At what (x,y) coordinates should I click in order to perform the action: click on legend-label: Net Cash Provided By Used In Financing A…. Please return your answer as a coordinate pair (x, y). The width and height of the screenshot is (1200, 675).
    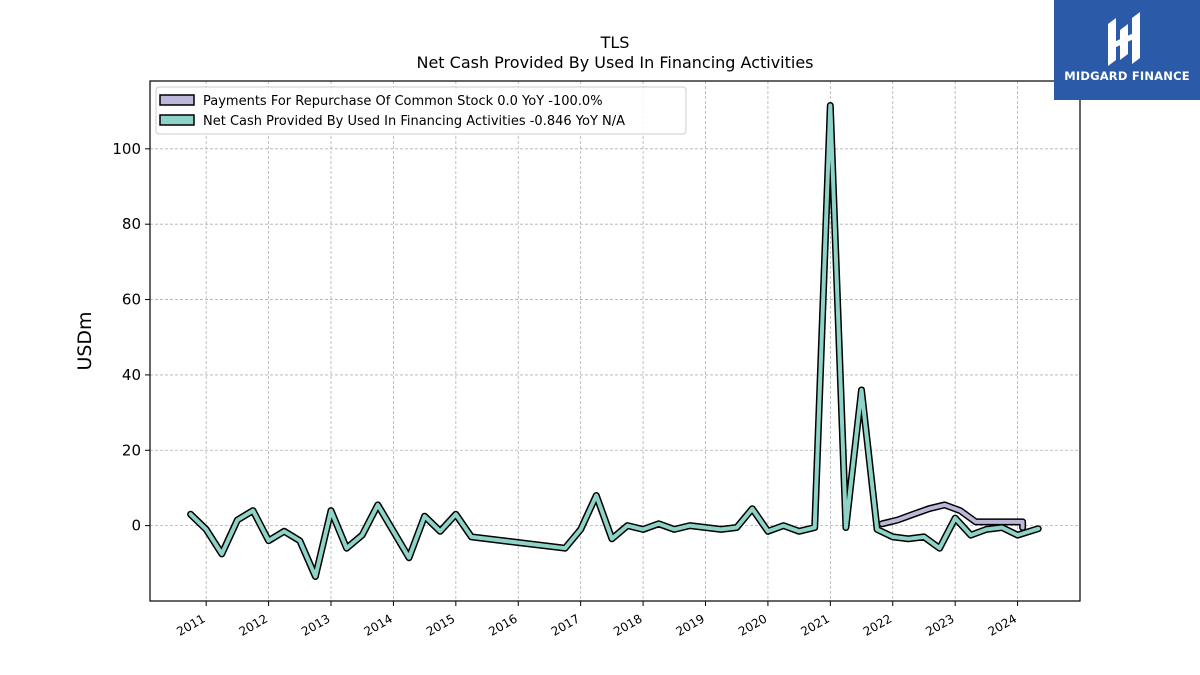
    Looking at the image, I should click on (414, 121).